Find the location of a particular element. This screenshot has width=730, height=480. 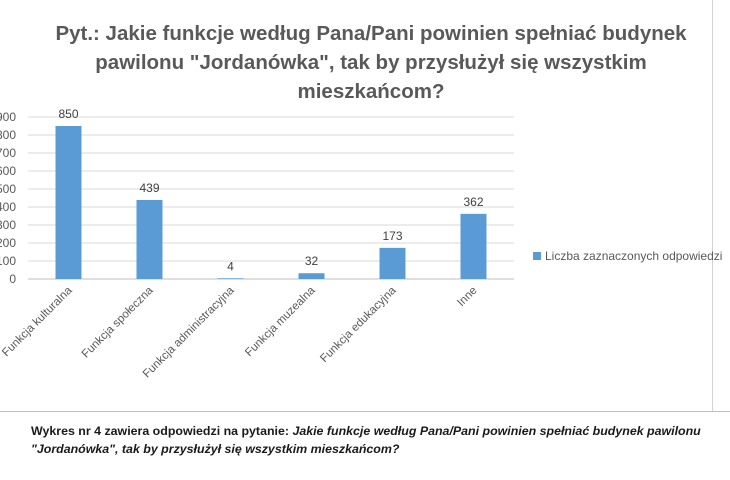

x-category-label: Funkcja muzealna is located at coordinates (280, 321).